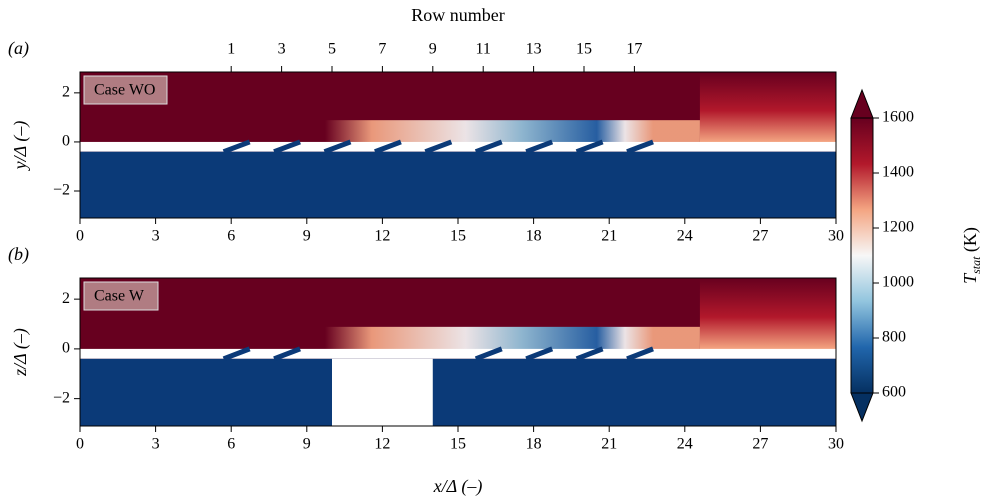  What do you see at coordinates (634, 49) in the screenshot?
I see `top-tick-label: 17` at bounding box center [634, 49].